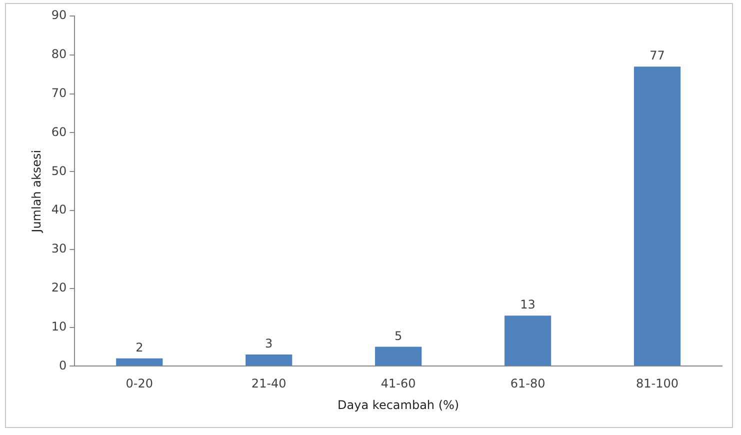  What do you see at coordinates (59, 249) in the screenshot?
I see `y-tick-label: 30` at bounding box center [59, 249].